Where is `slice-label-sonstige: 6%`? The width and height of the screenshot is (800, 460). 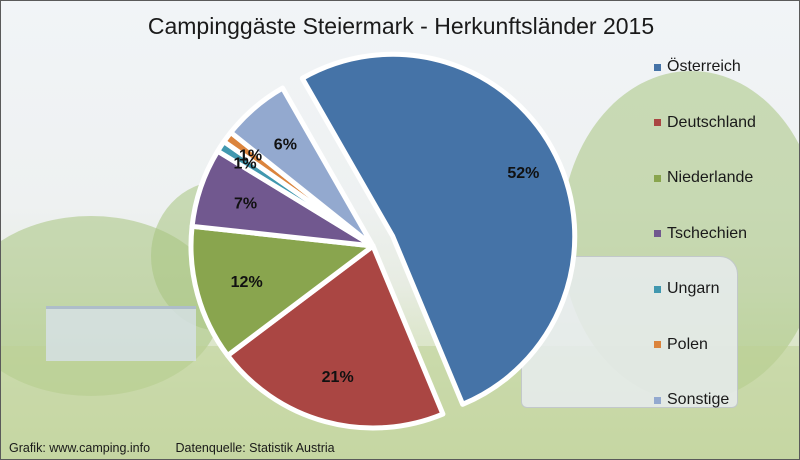
slice-label-sonstige: 6% is located at coordinates (285, 145).